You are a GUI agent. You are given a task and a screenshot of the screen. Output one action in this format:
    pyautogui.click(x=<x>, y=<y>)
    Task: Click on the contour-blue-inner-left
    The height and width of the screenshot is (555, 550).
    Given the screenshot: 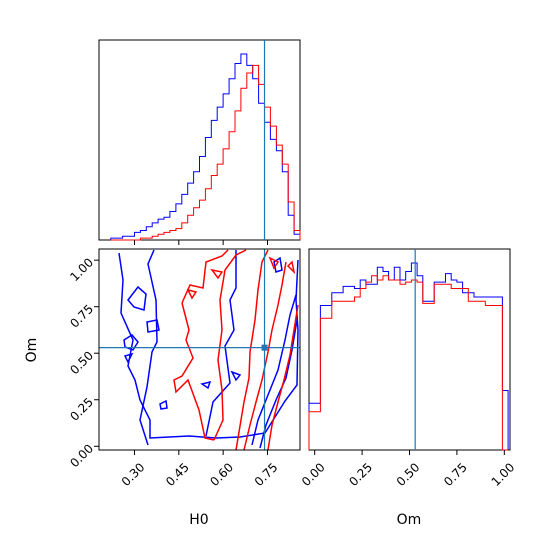 What is the action you would take?
    pyautogui.click(x=148, y=347)
    